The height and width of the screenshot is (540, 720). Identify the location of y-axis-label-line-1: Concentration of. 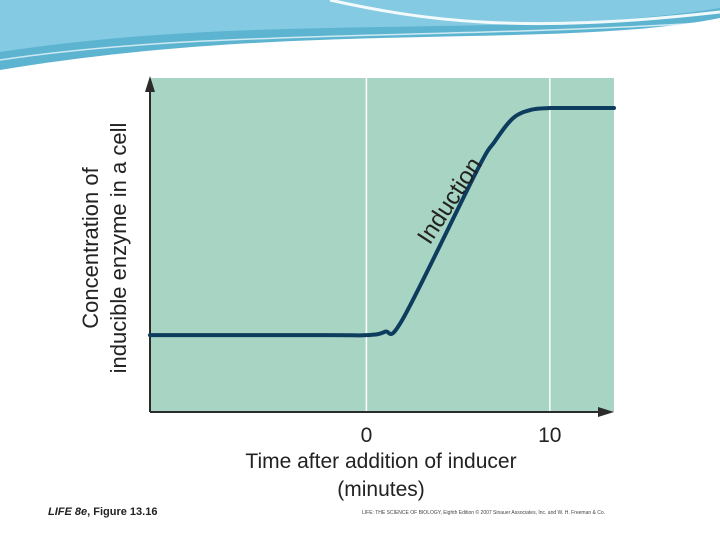
(90, 247).